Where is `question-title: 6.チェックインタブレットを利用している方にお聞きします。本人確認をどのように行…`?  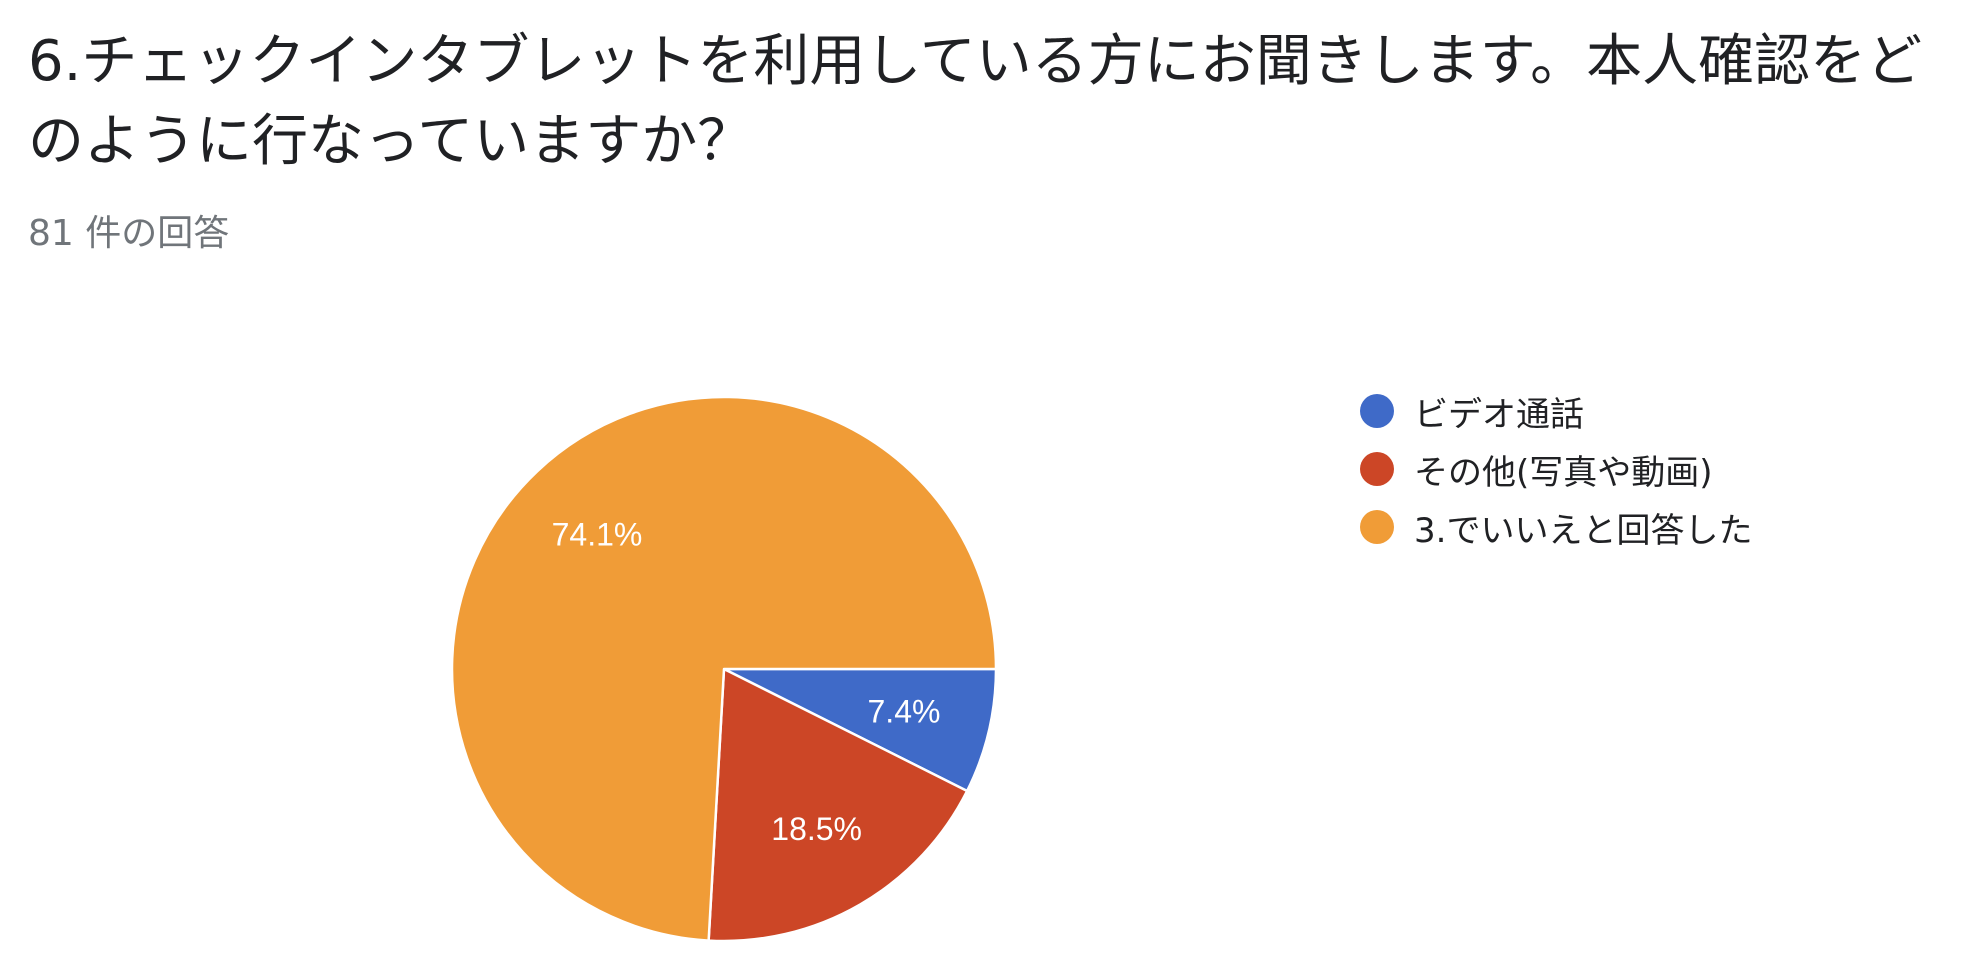 question-title: 6.チェックインタブレットを利用している方にお聞きします。本人確認をどのように行… is located at coordinates (975, 101).